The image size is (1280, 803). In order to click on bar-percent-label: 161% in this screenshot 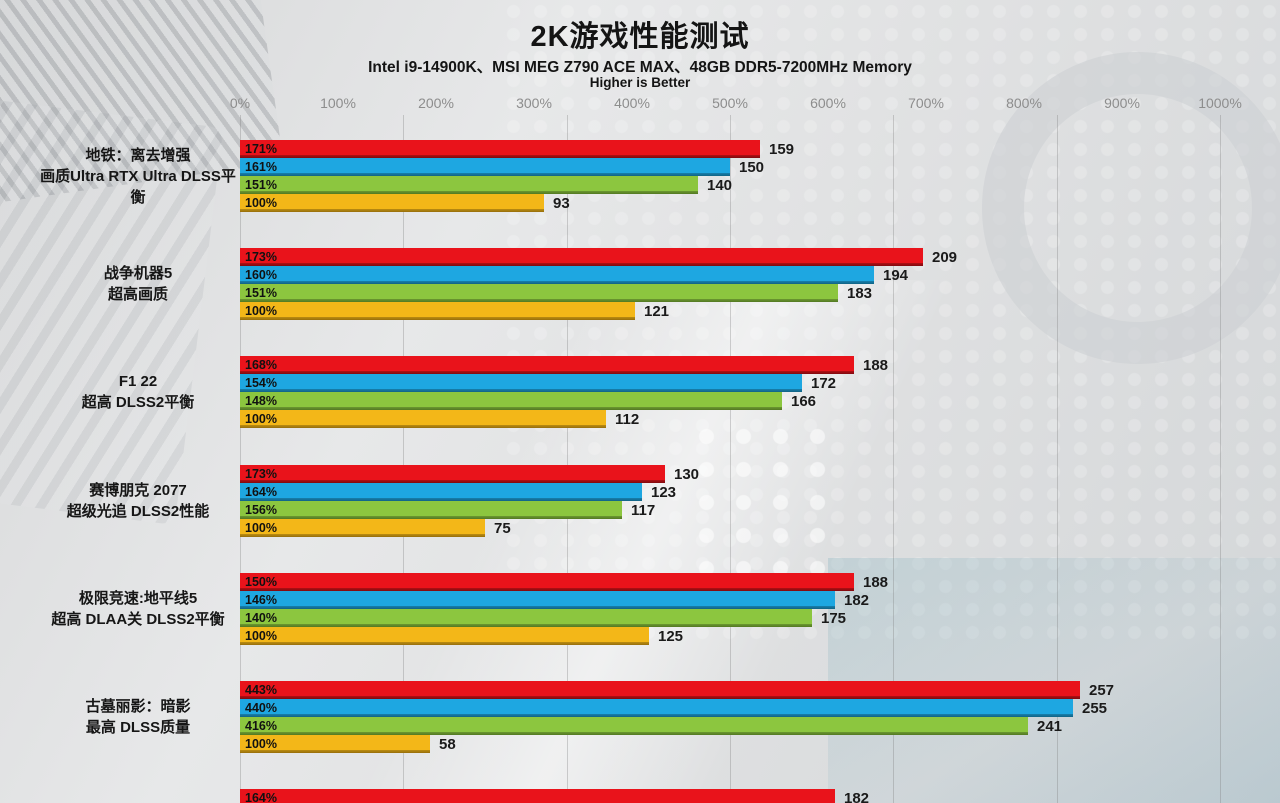, I will do `click(261, 167)`.